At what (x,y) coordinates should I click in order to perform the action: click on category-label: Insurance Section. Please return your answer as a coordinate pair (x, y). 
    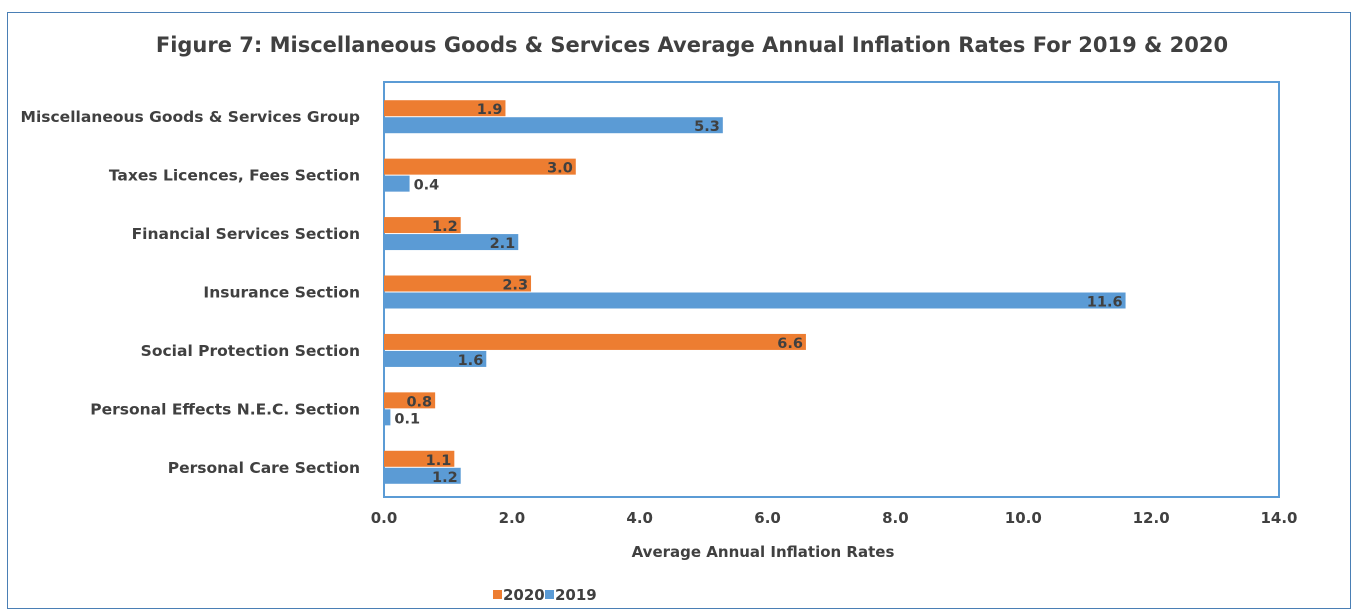
    Looking at the image, I should click on (281, 293).